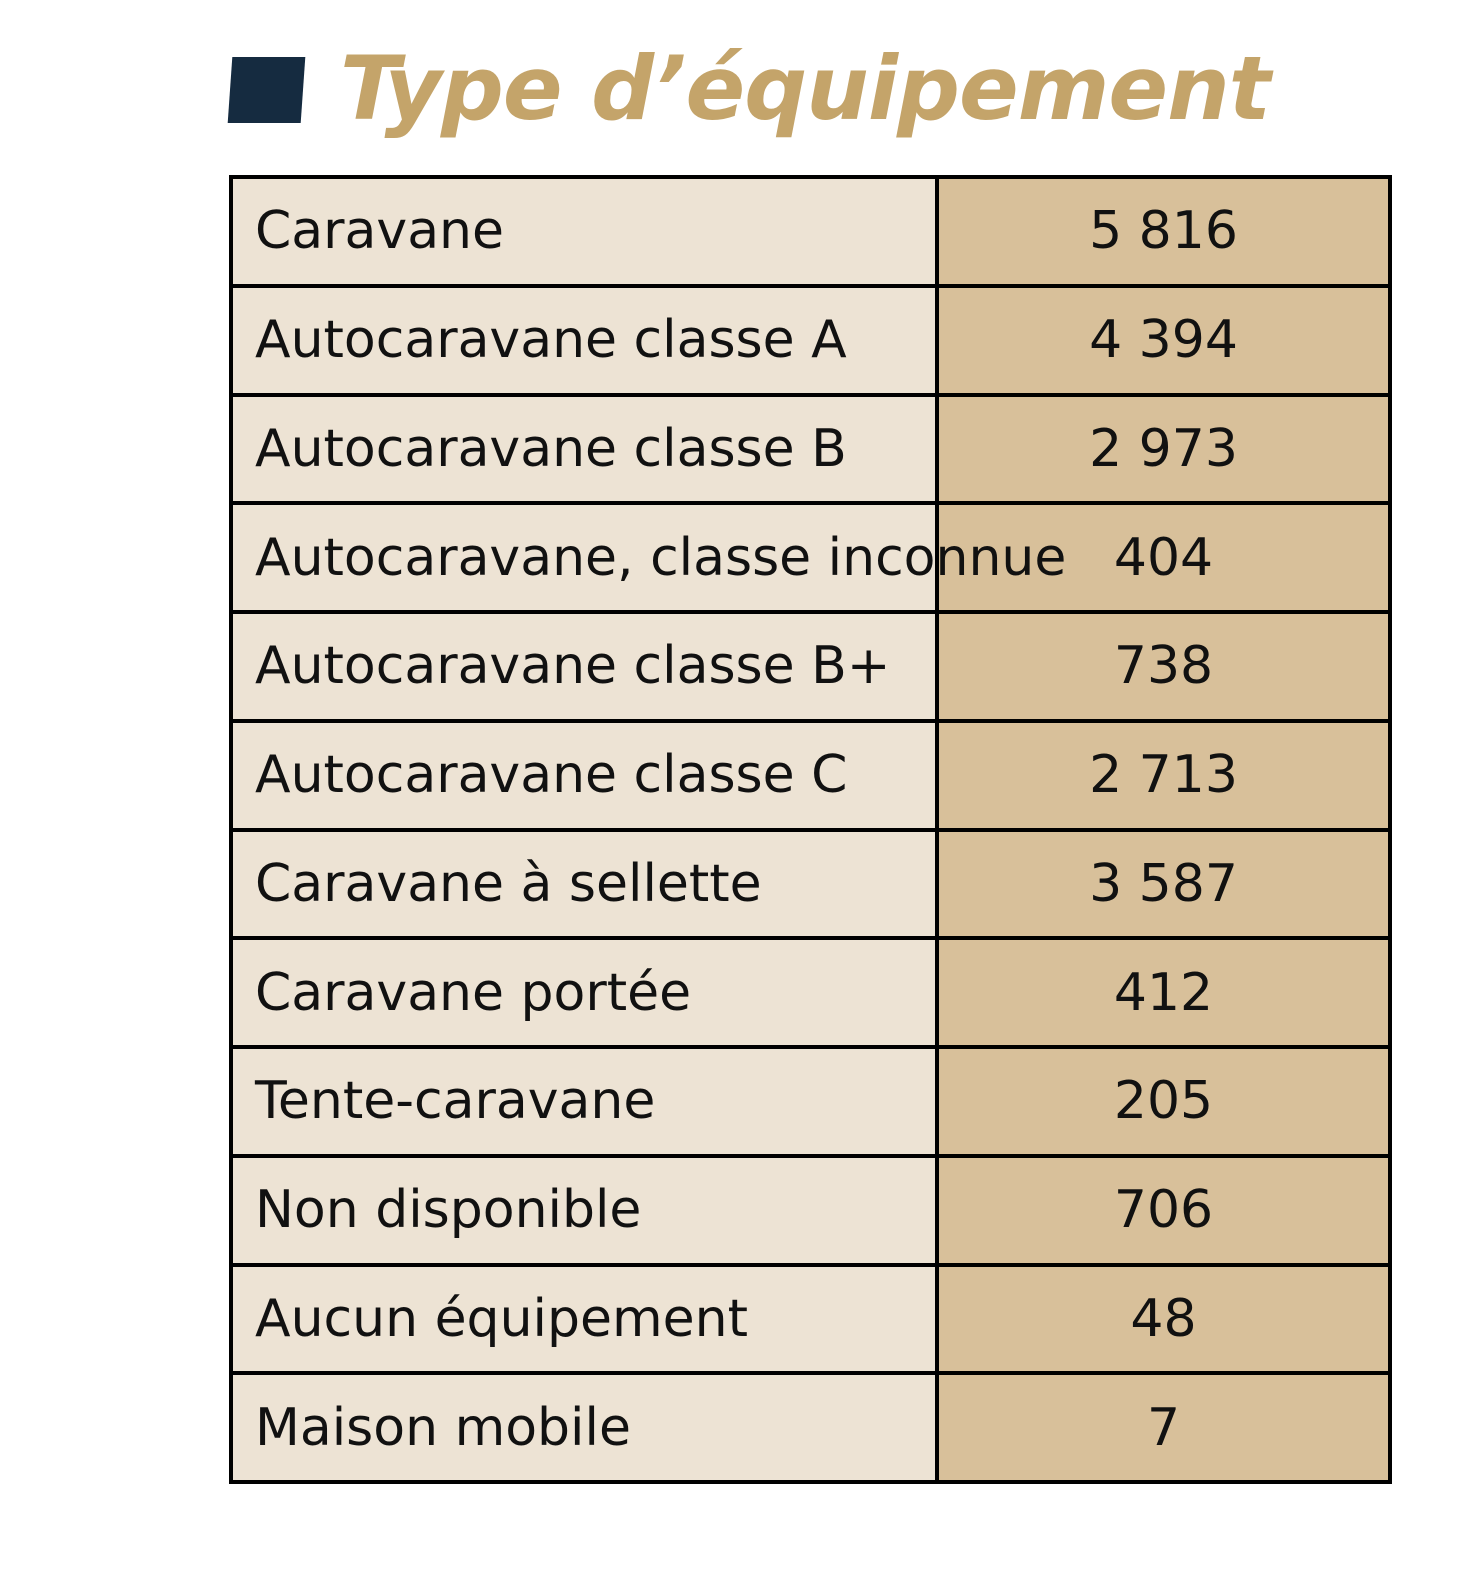 Image resolution: width=1481 pixels, height=1587 pixels. Describe the element at coordinates (1163, 1319) in the screenshot. I see `row-value: 48` at that location.